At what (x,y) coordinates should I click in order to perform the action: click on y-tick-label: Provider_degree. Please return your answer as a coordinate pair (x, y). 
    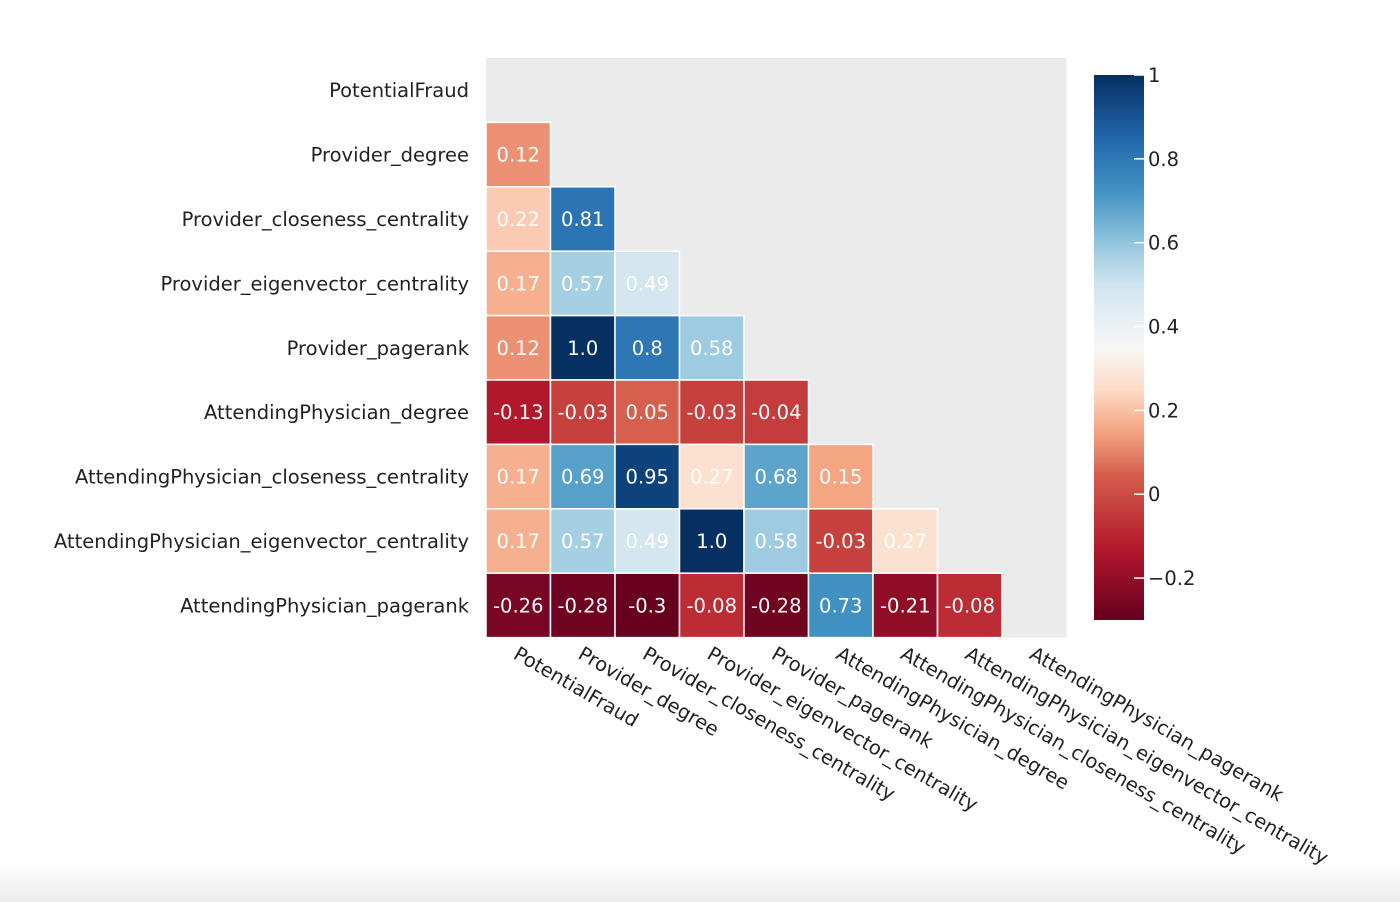
    Looking at the image, I should click on (390, 155).